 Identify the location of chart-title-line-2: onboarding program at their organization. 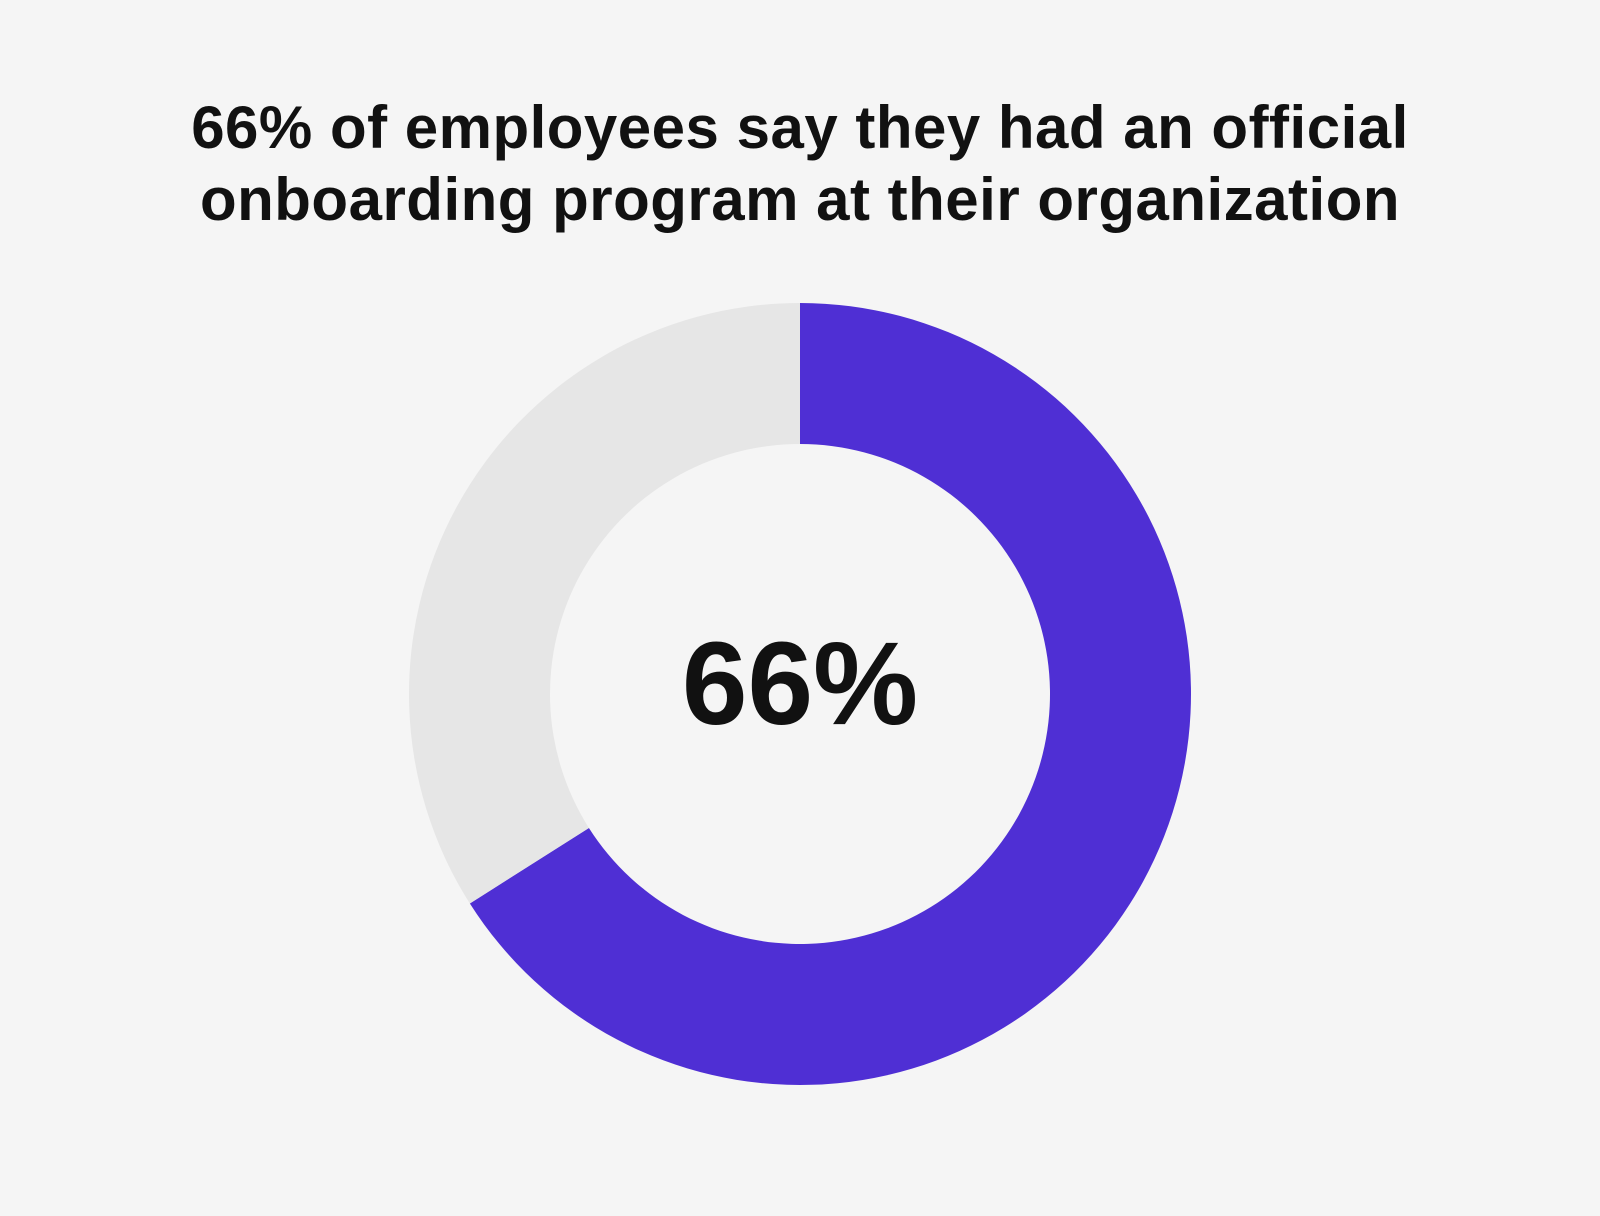
(800, 199).